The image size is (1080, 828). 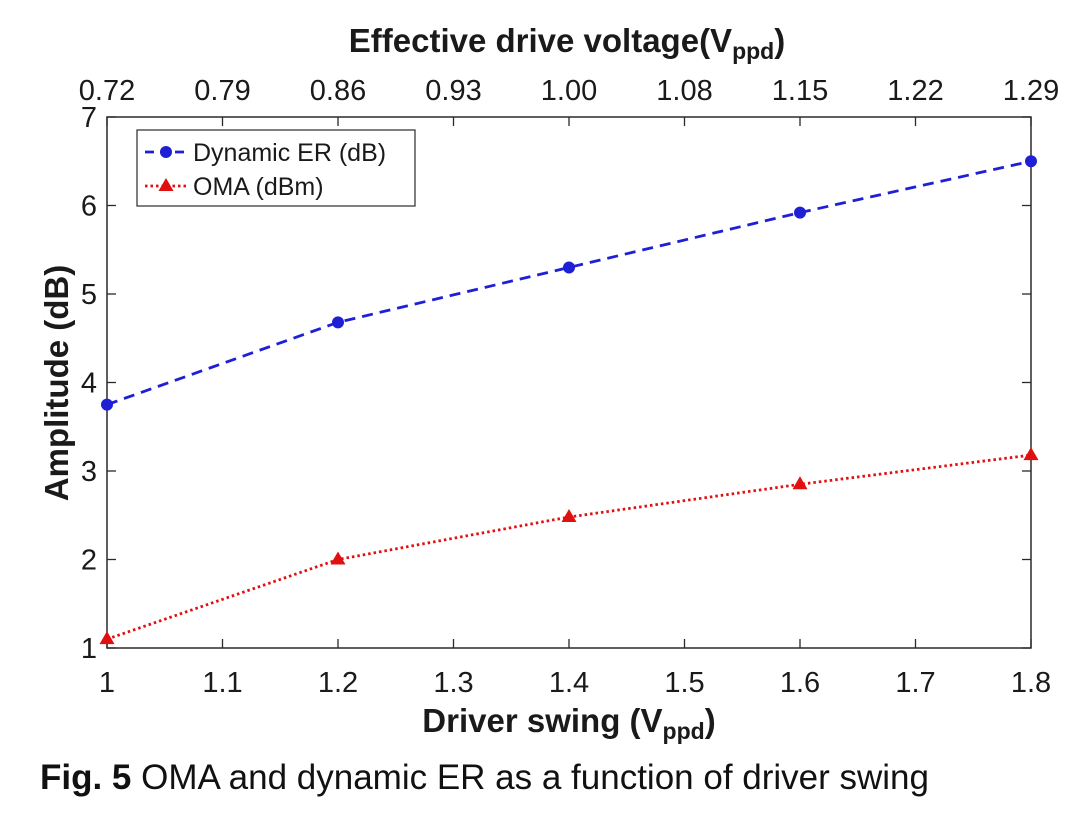 What do you see at coordinates (107, 91) in the screenshot?
I see `top-tick-label: 0.72` at bounding box center [107, 91].